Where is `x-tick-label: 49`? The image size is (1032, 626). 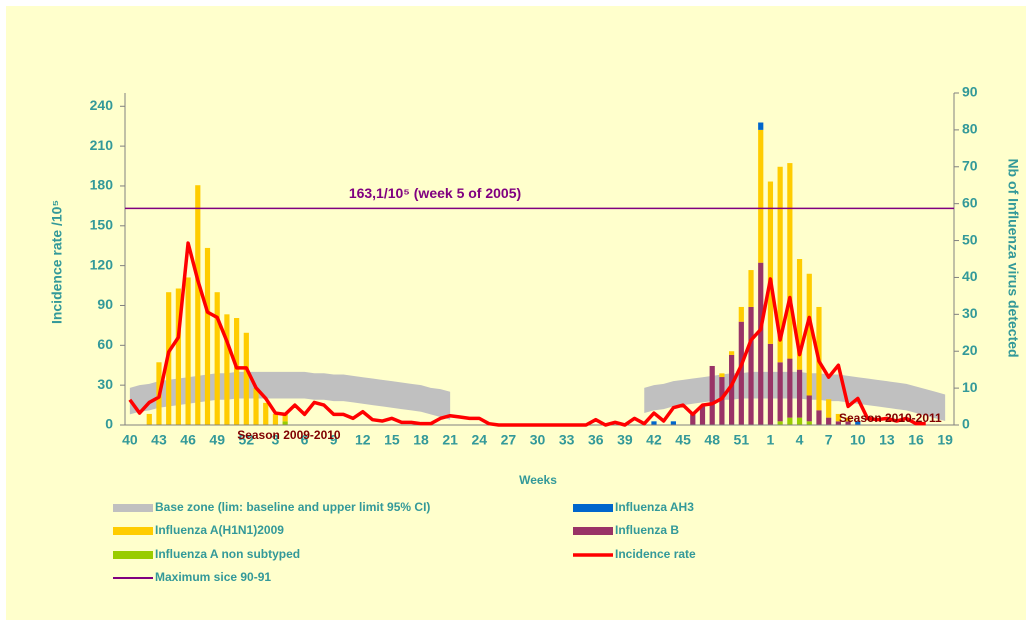 x-tick-label: 49 is located at coordinates (217, 440).